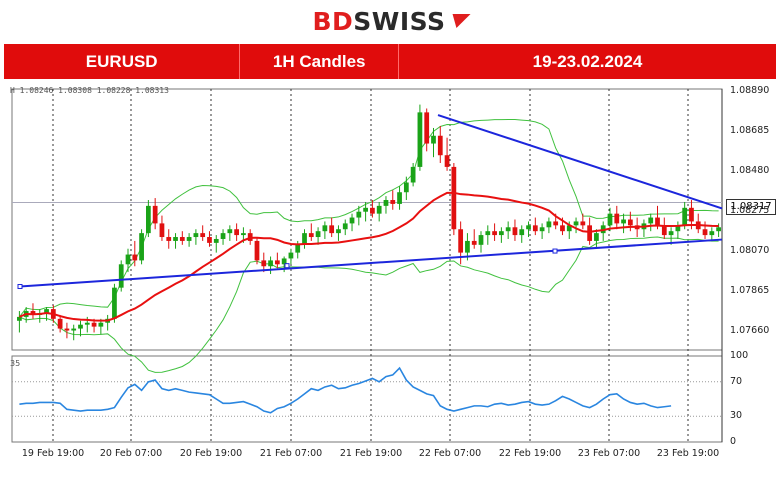 The image size is (780, 487). I want to click on chart-header-banner: EURUSD 1H Candles 19-23.02.2024, so click(390, 61).